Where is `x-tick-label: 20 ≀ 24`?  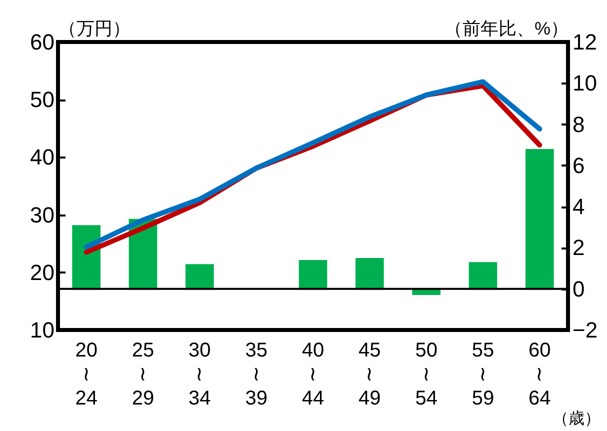 x-tick-label: 20 ≀ 24 is located at coordinates (86, 375).